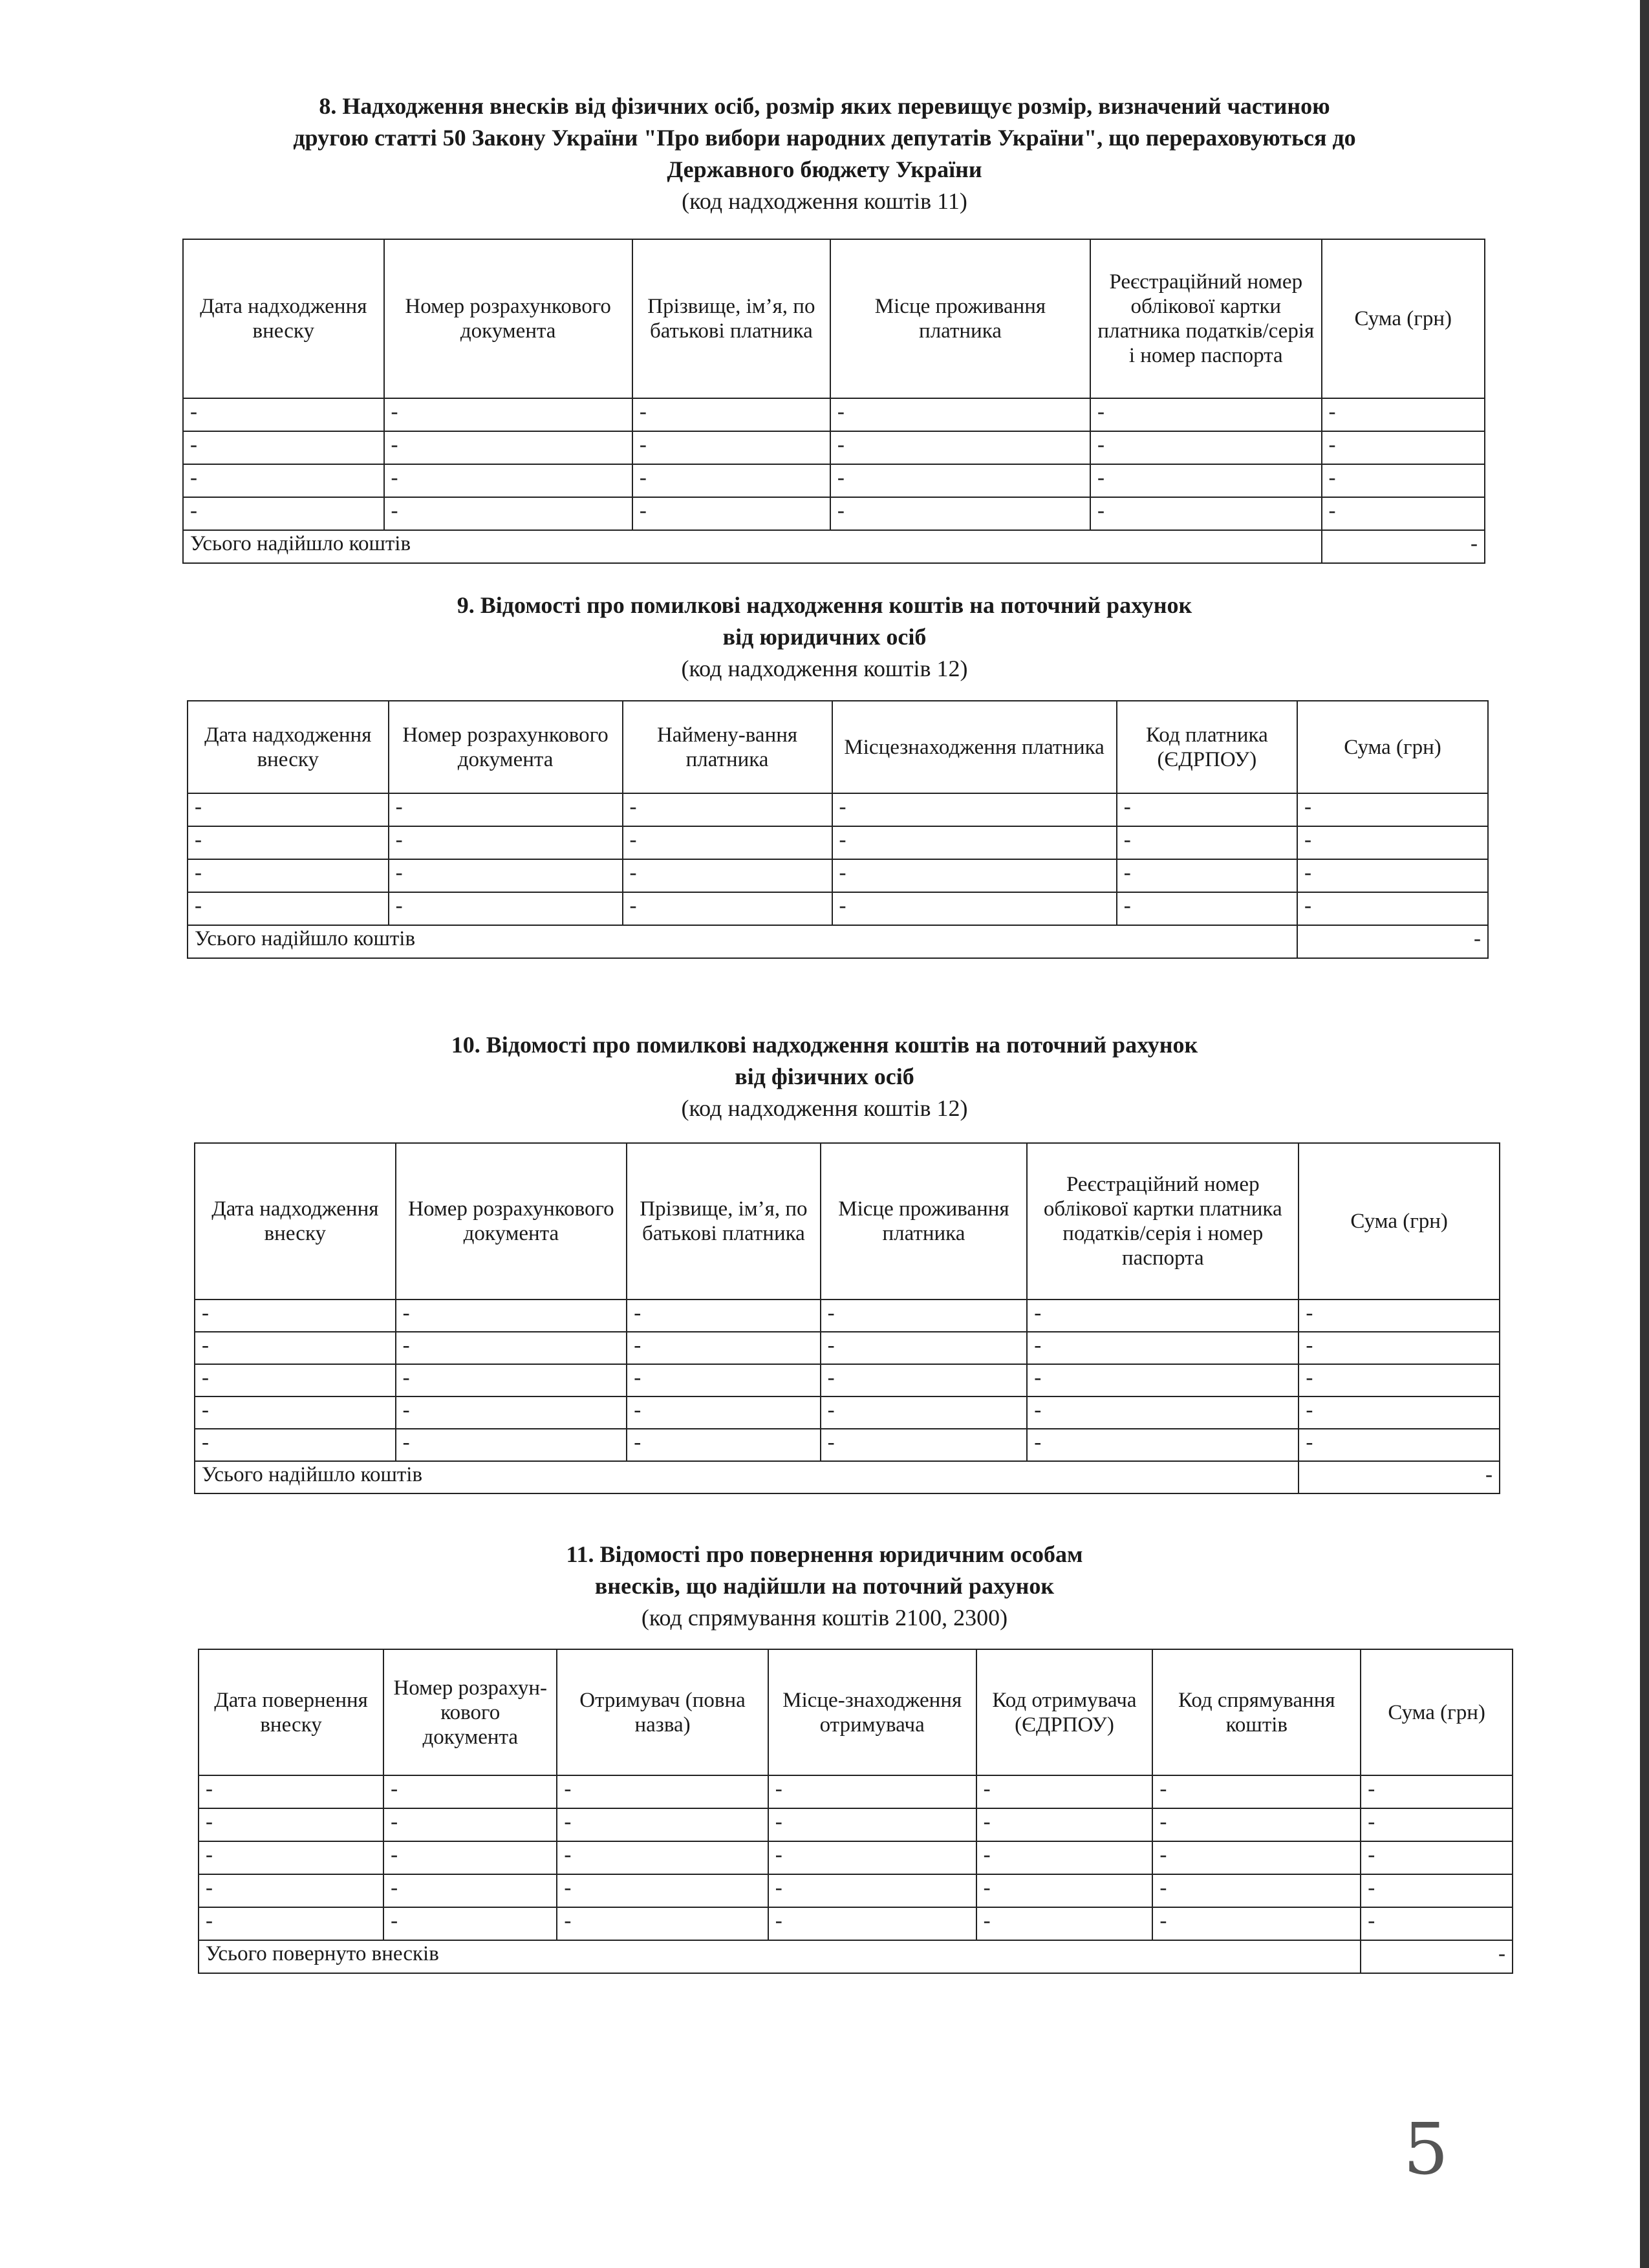 The width and height of the screenshot is (1649, 2268). What do you see at coordinates (1064, 1712) in the screenshot?
I see `column-header: Код отримувача (ЄДРПОУ)` at bounding box center [1064, 1712].